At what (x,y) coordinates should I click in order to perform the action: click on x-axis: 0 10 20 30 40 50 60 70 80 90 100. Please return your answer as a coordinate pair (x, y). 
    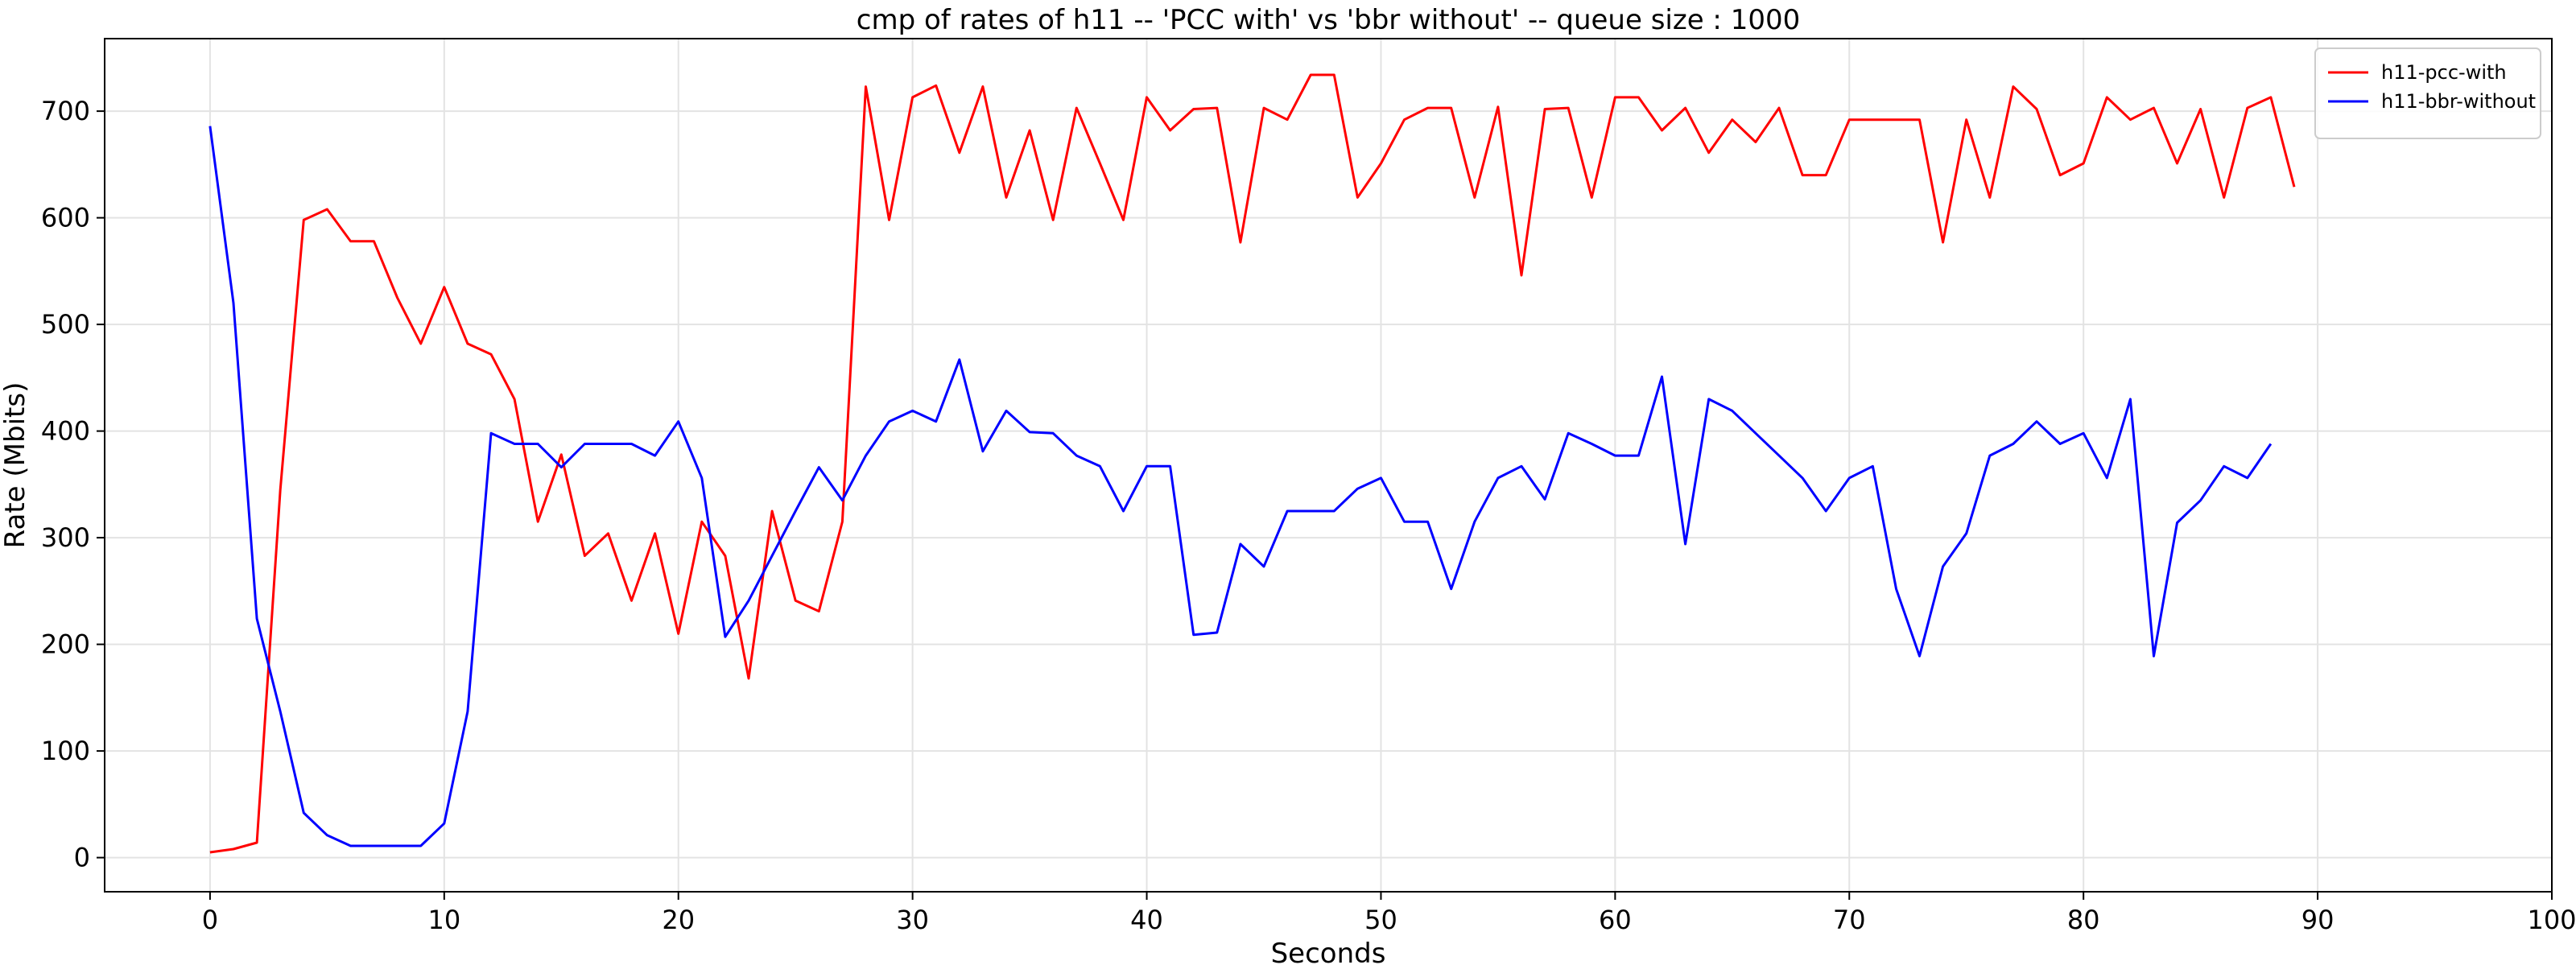
    Looking at the image, I should click on (1389, 913).